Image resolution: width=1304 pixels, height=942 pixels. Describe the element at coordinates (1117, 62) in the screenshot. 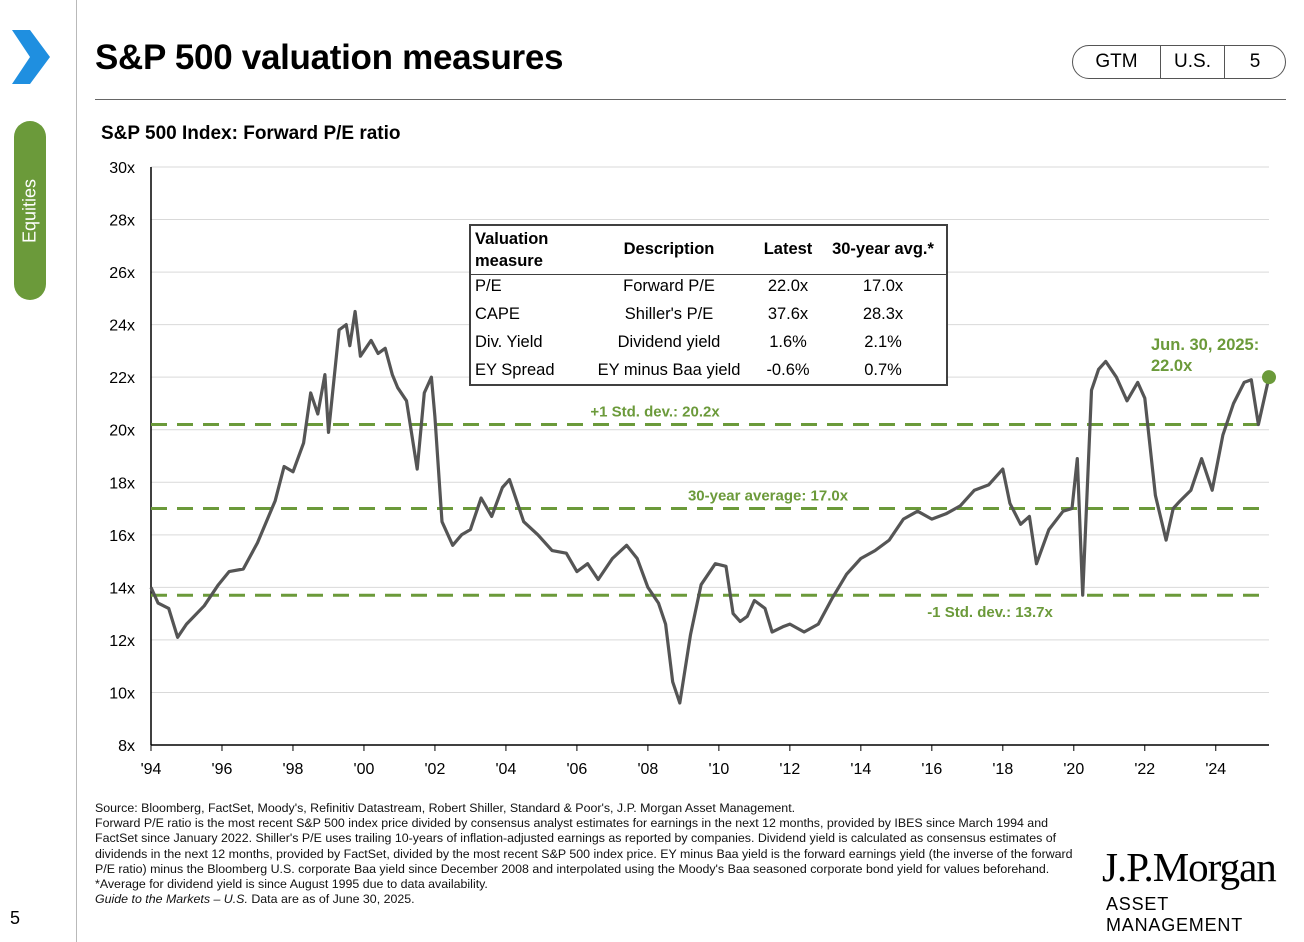

I see `tag-gtm: GTM` at that location.